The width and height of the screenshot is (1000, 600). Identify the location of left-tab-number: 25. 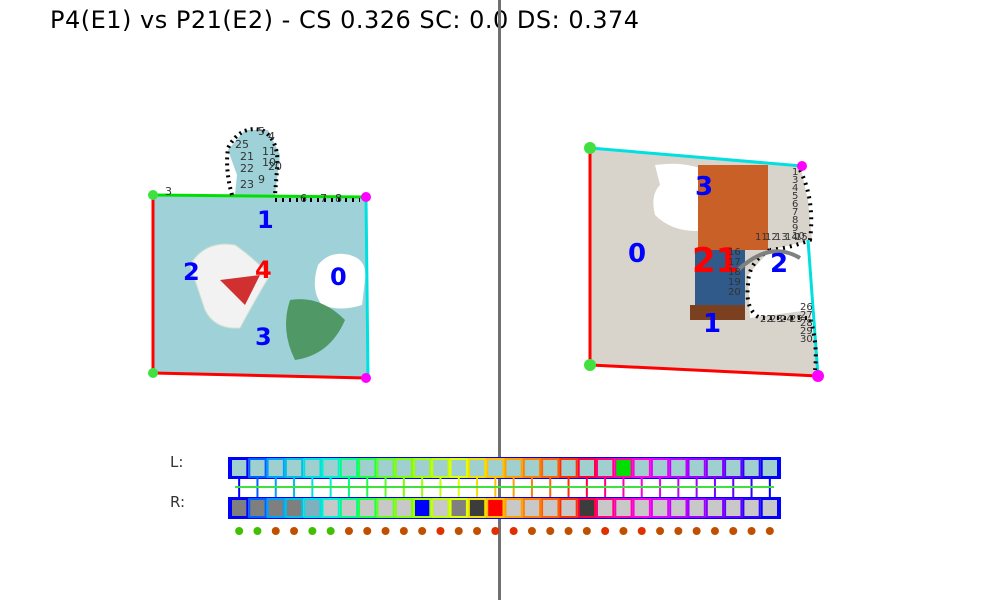
(242, 144).